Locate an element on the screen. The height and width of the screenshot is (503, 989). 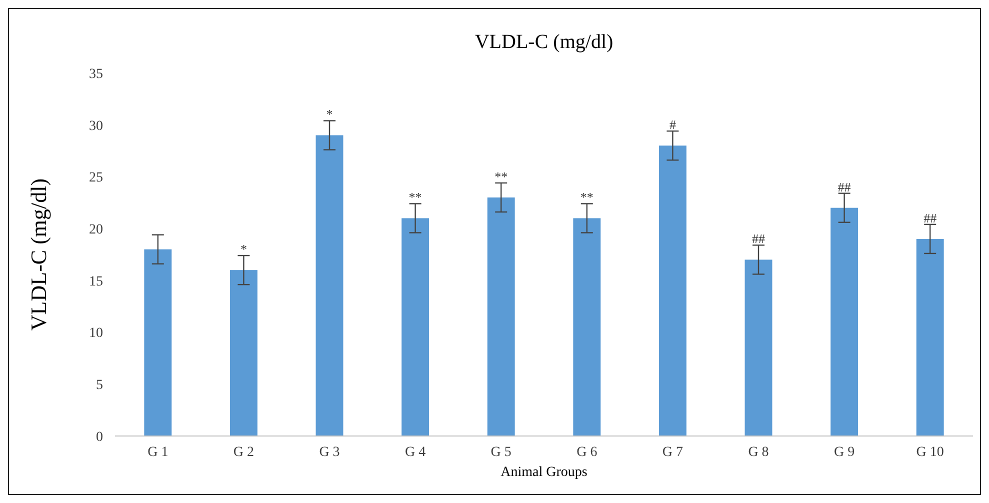
x-tick-label: G 6 is located at coordinates (587, 452).